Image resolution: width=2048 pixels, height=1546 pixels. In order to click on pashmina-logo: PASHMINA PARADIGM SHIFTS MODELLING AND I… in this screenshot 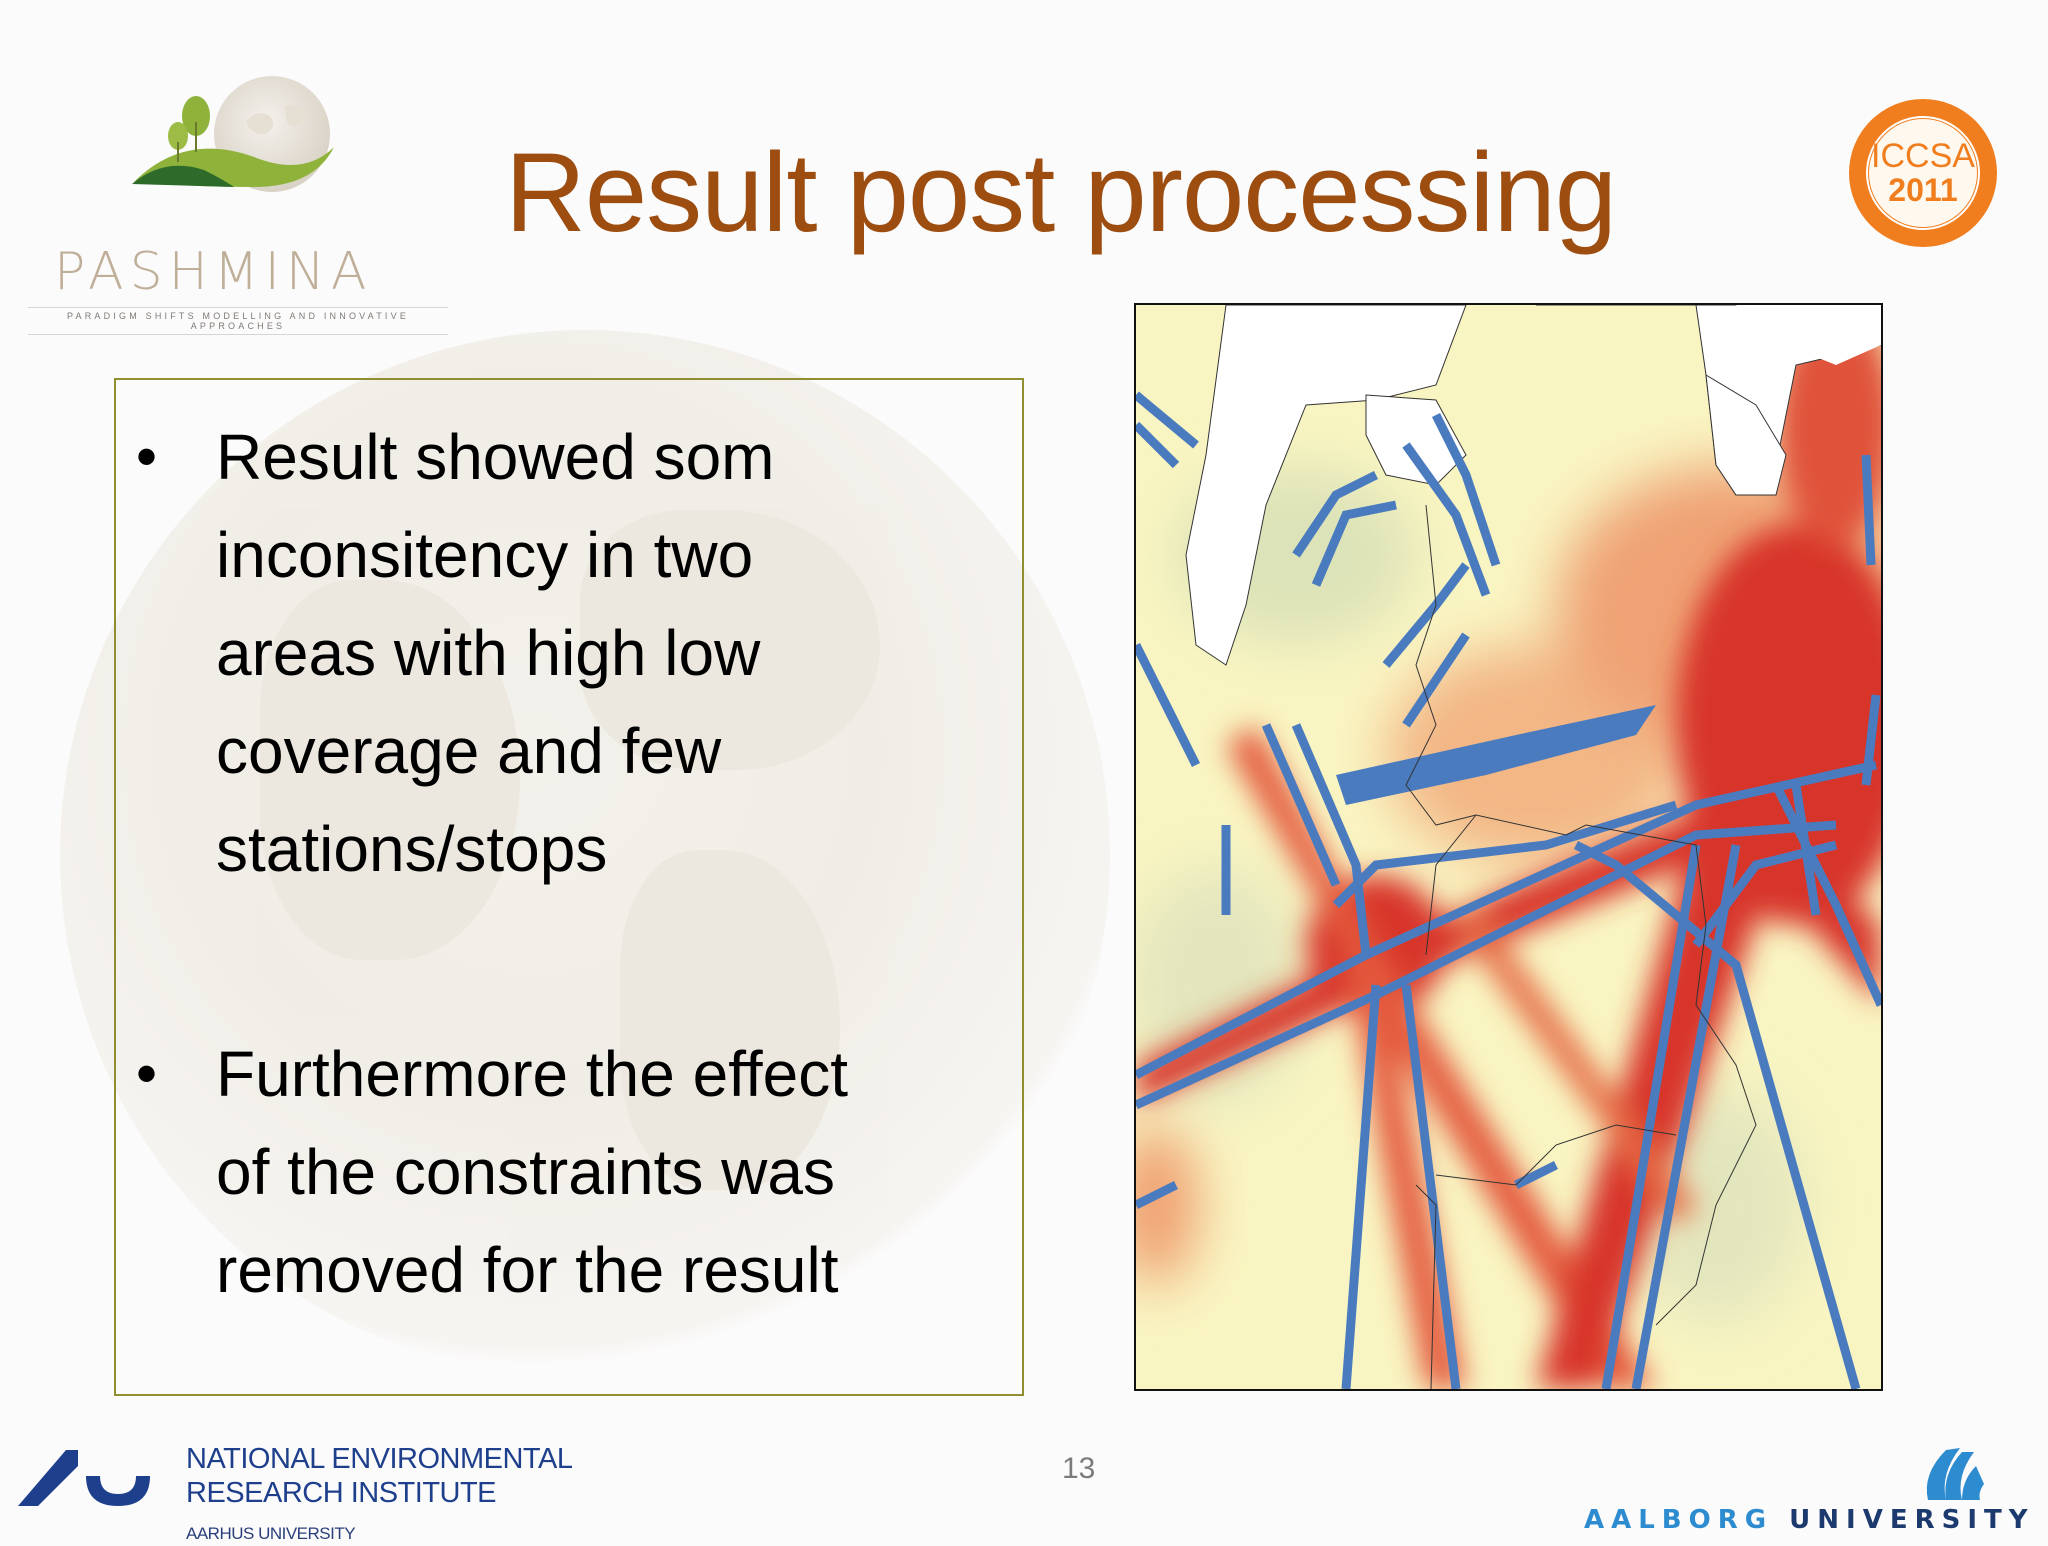, I will do `click(231, 198)`.